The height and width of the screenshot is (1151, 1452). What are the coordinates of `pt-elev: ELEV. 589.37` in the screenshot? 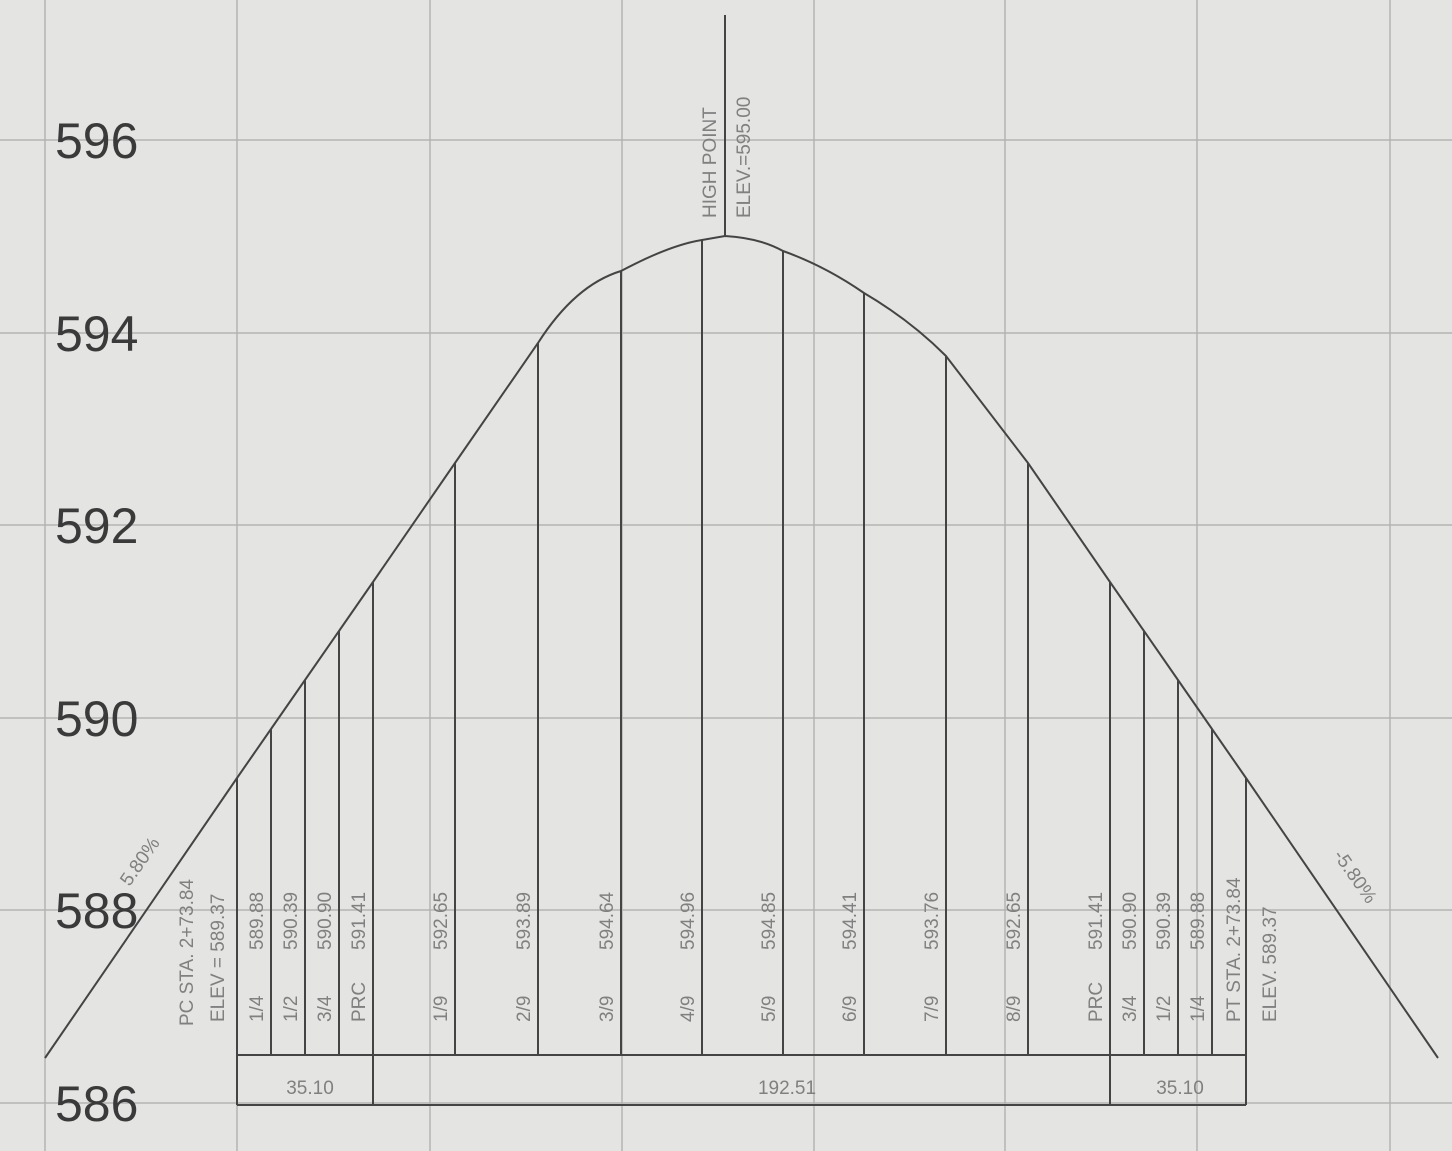 It's located at (1270, 964).